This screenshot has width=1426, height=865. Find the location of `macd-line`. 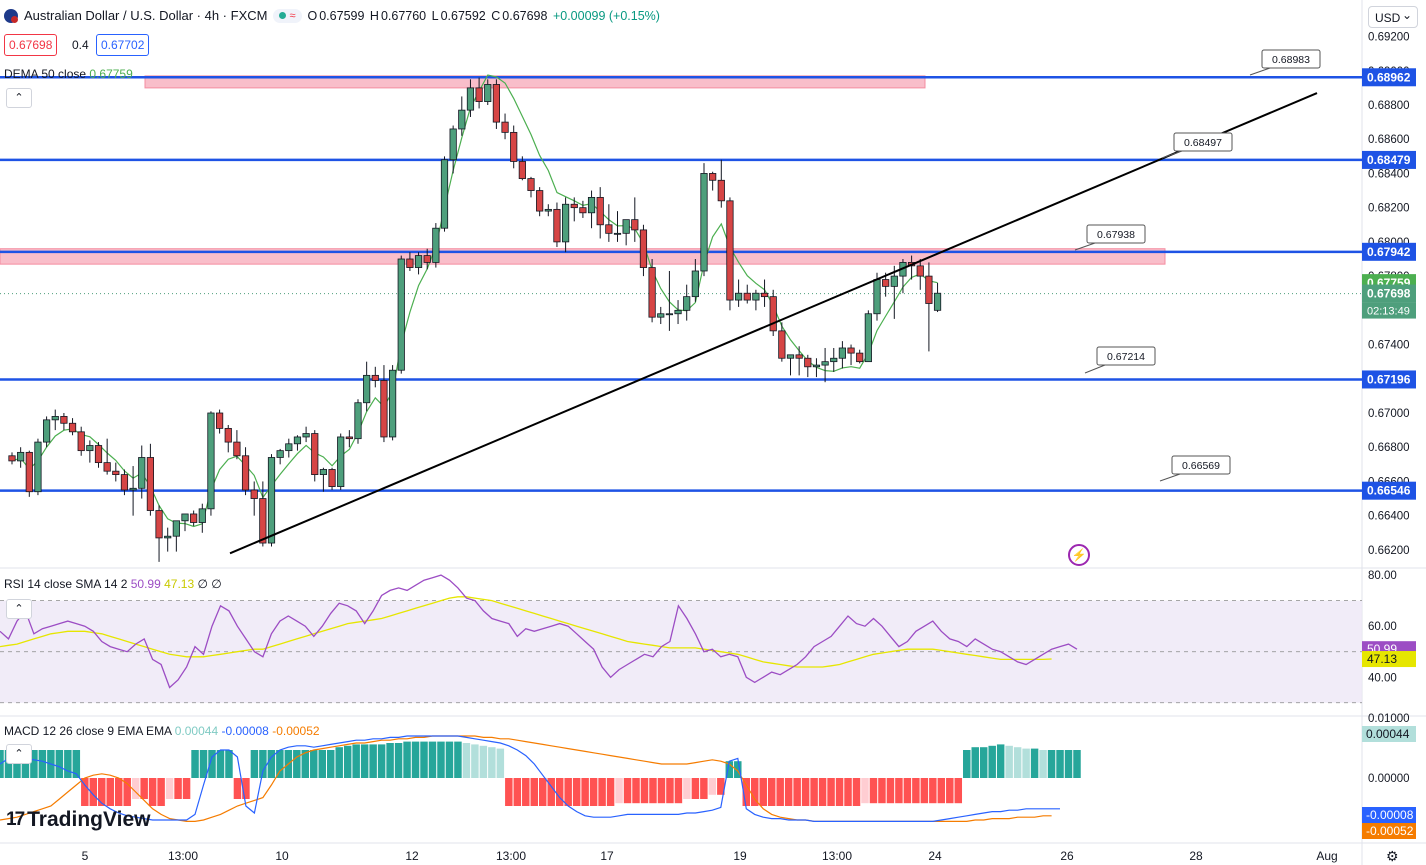

macd-line is located at coordinates (530, 778).